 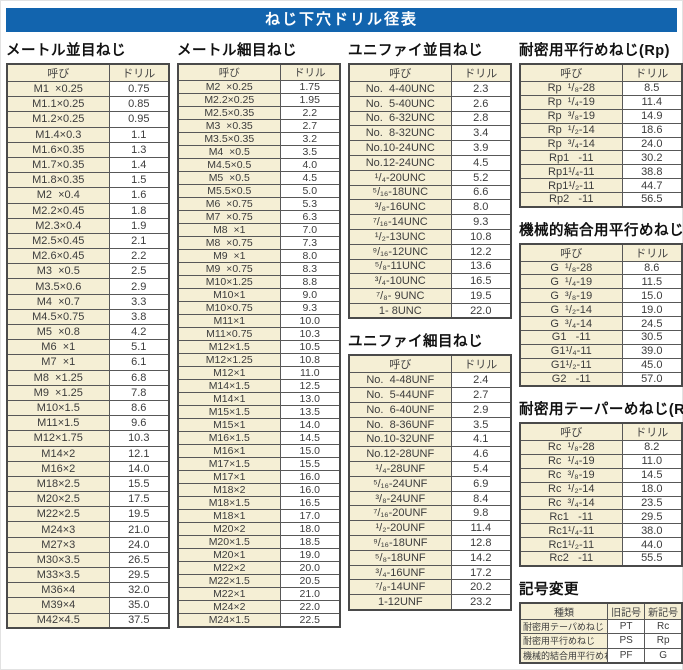 I want to click on drill-value-cell: 2.8, so click(x=481, y=118).